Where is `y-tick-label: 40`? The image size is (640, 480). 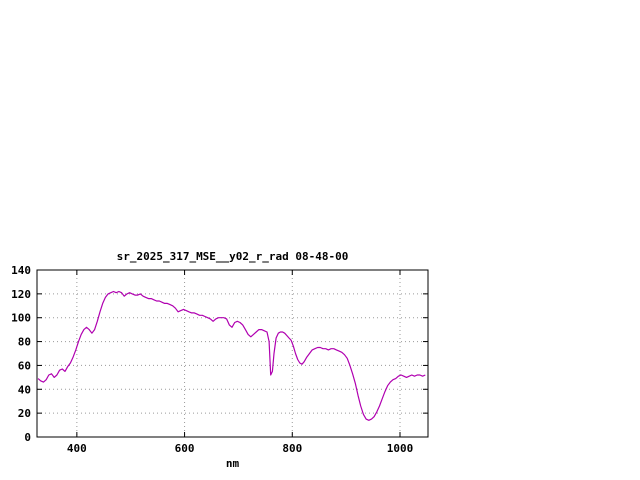
y-tick-label: 40 is located at coordinates (24, 389).